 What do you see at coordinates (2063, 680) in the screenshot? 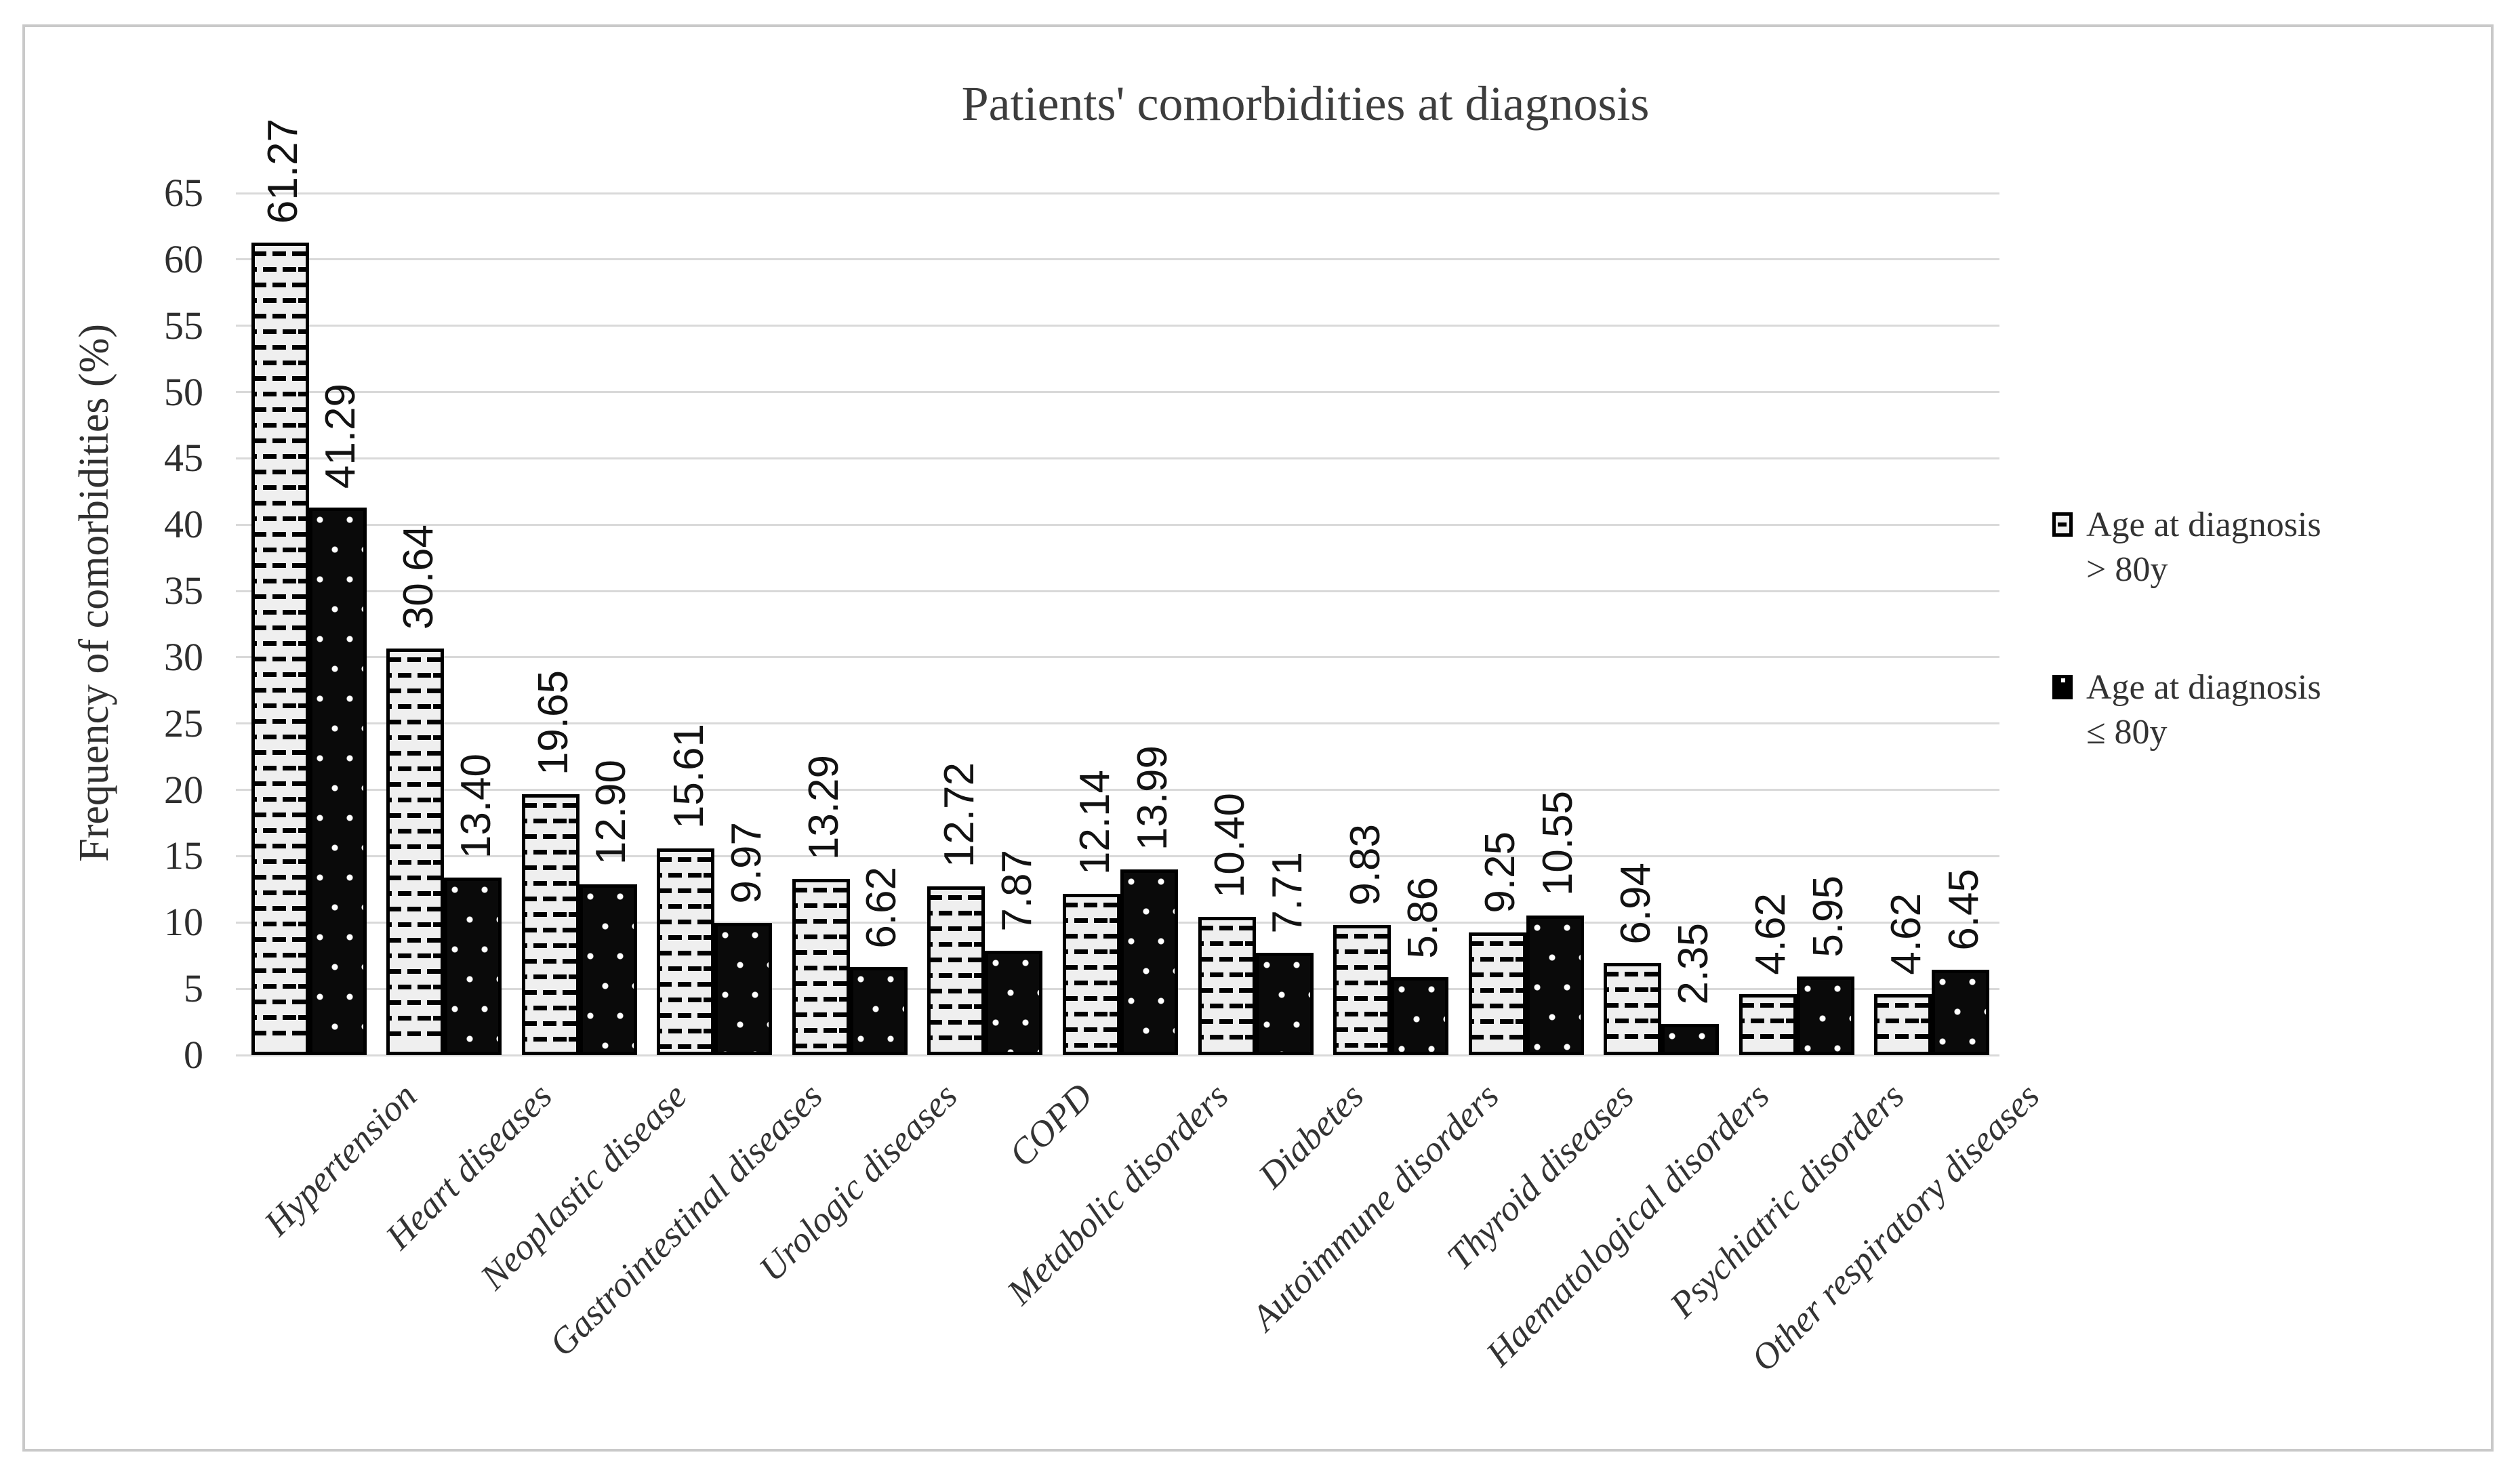
I see `dot-glyph-icon` at bounding box center [2063, 680].